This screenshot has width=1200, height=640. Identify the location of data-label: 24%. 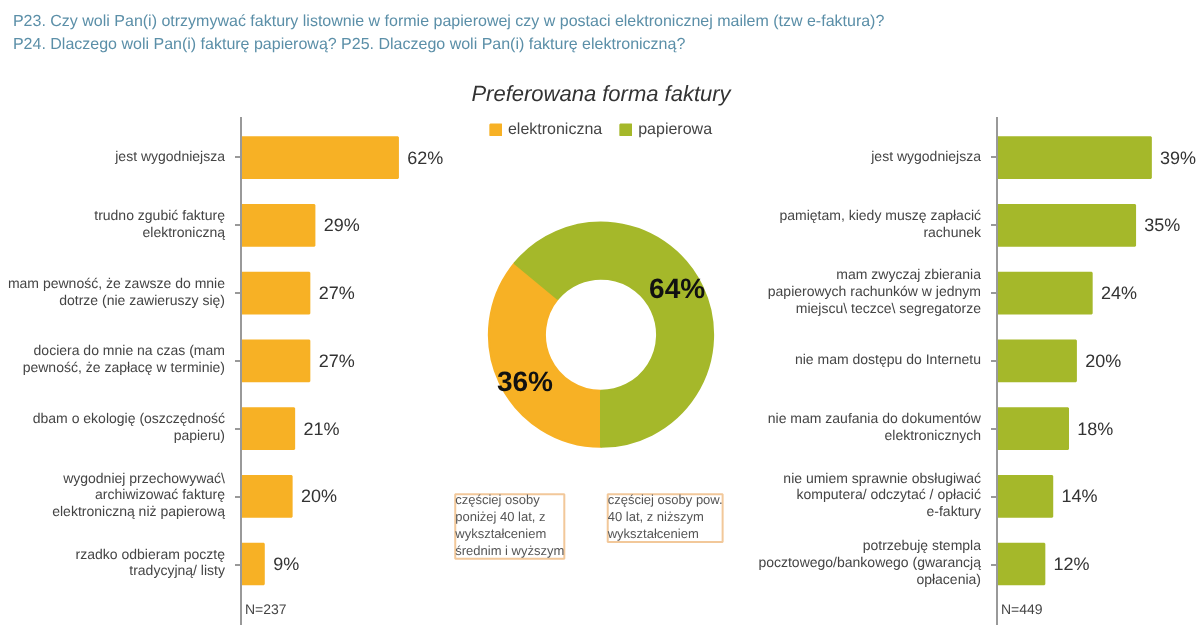
(1118, 293).